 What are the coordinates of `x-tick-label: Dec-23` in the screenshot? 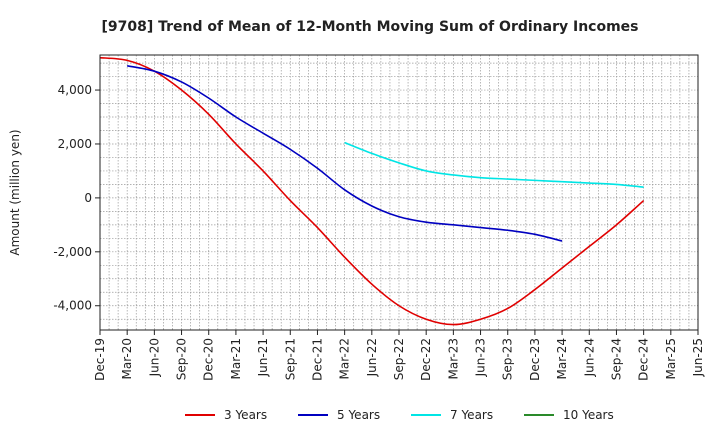 It's located at (535, 359).